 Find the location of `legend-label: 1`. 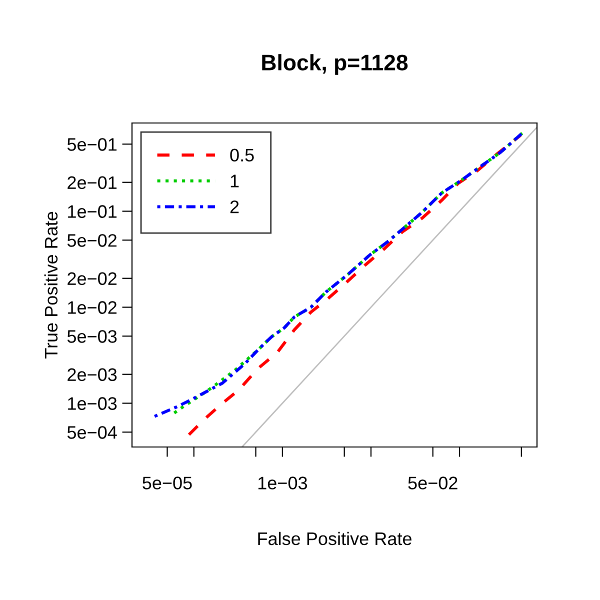

legend-label: 1 is located at coordinates (234, 181).